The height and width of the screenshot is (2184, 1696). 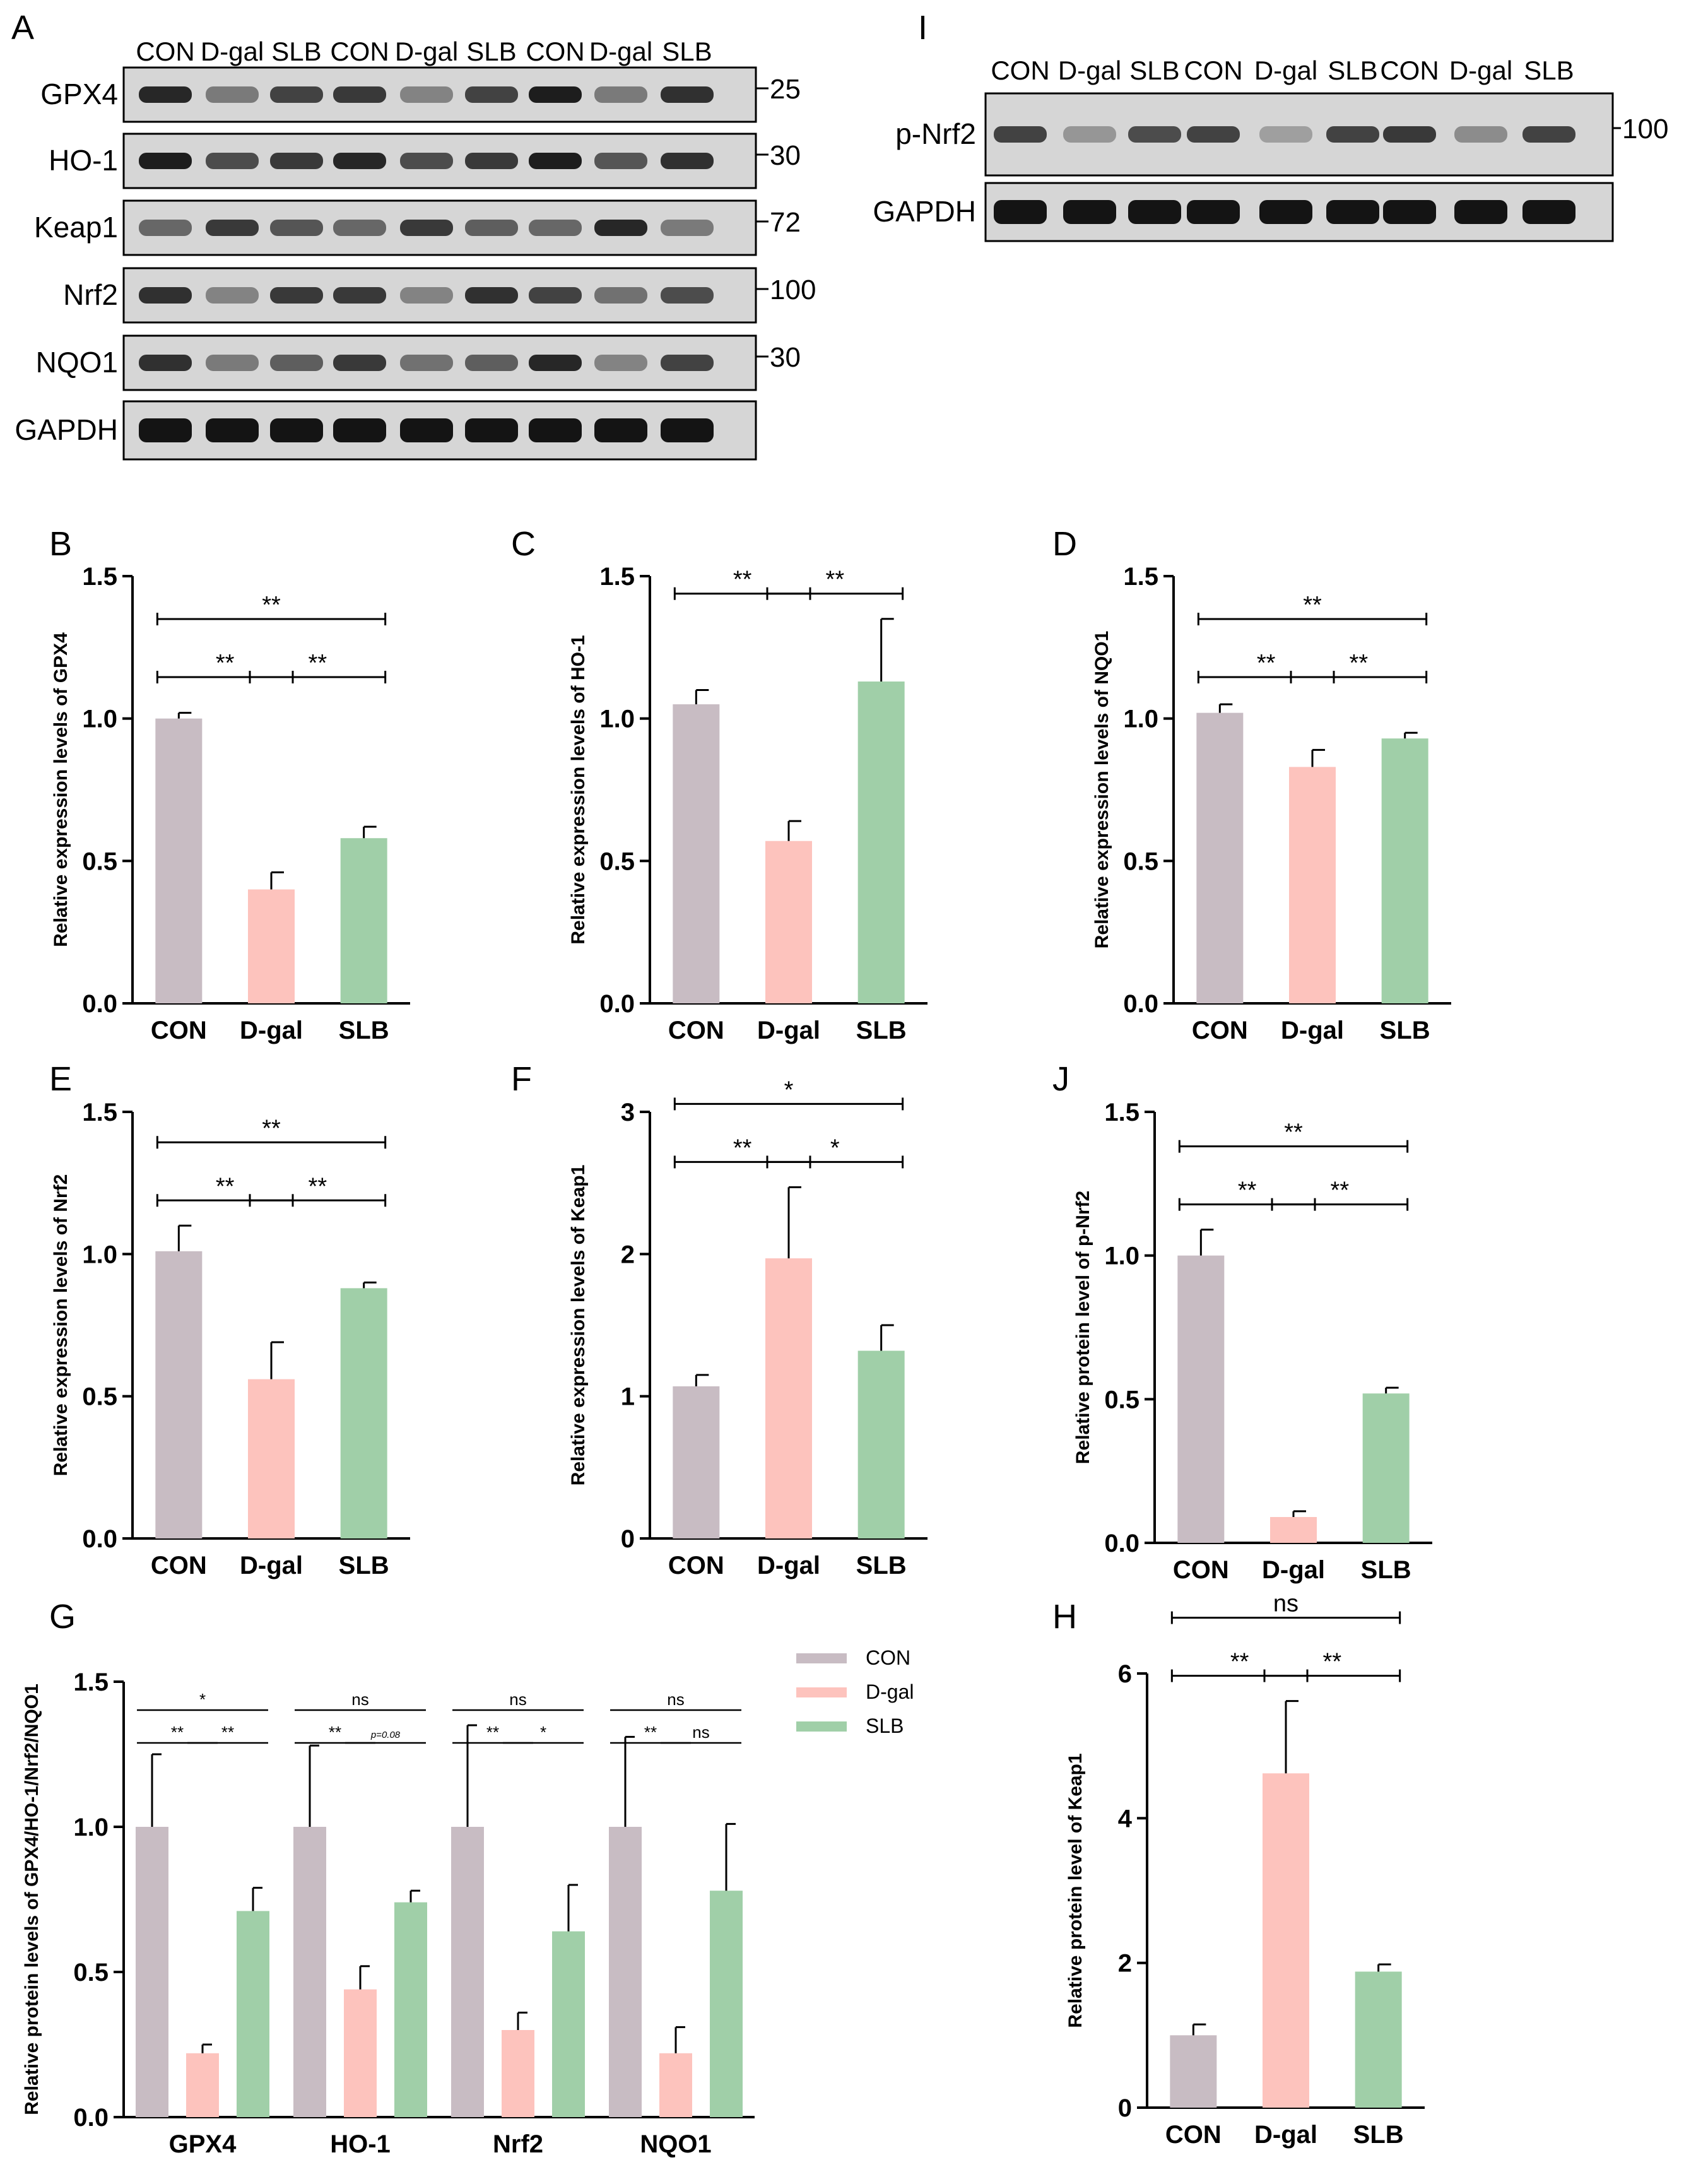 I want to click on y-tick-label: 2, so click(x=628, y=1254).